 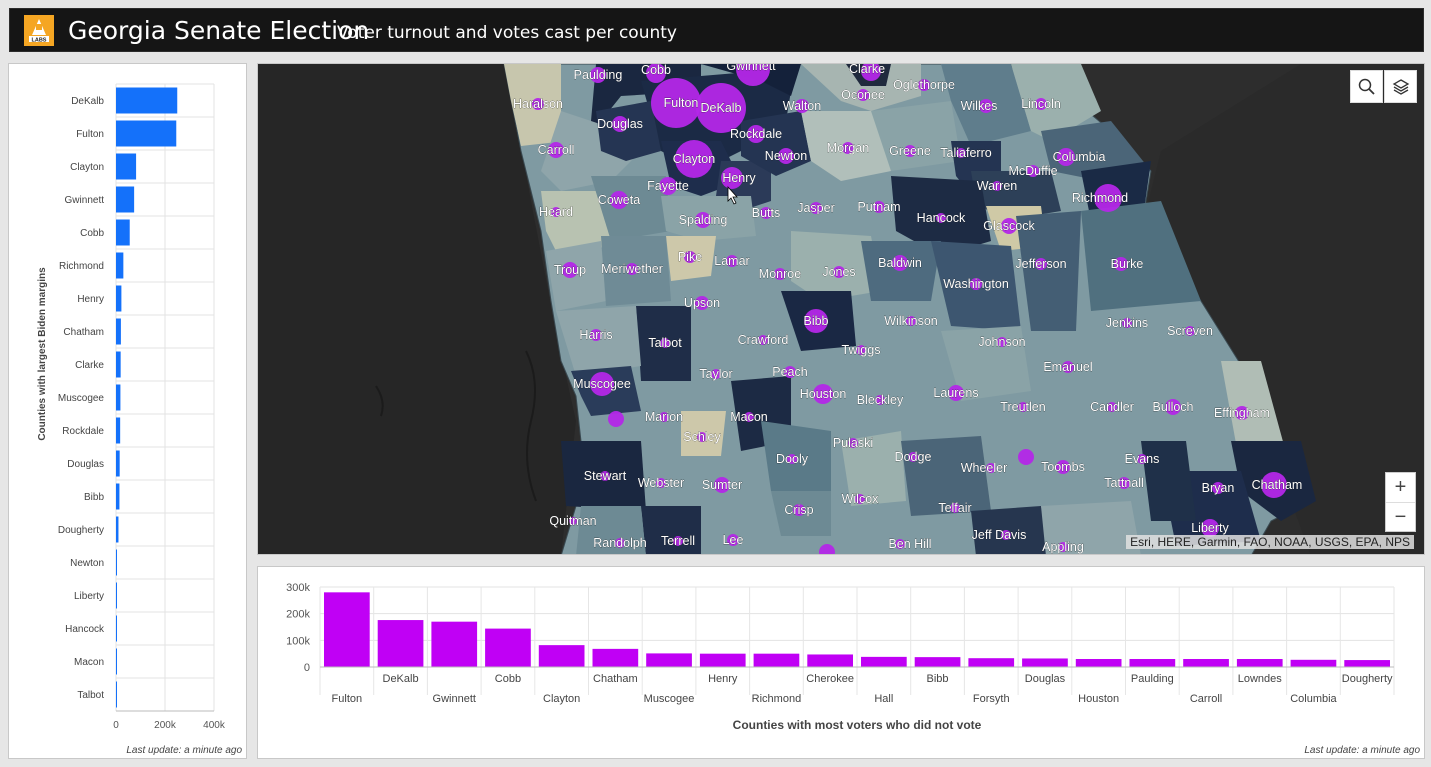 I want to click on left-bar-macon, so click(x=116, y=661).